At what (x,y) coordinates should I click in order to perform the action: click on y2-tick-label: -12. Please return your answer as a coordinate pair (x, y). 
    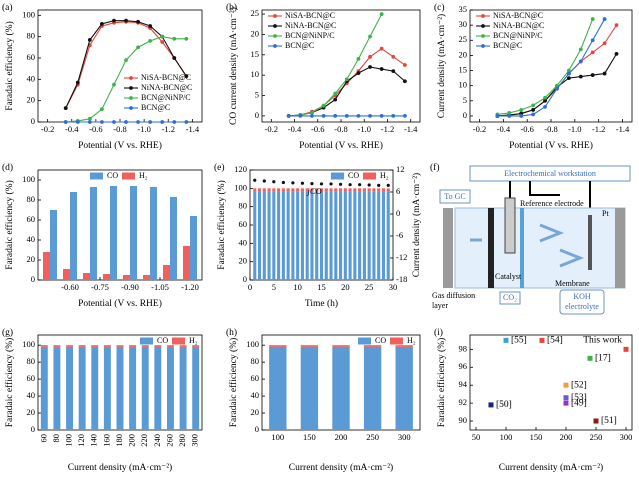
    Looking at the image, I should click on (401, 257).